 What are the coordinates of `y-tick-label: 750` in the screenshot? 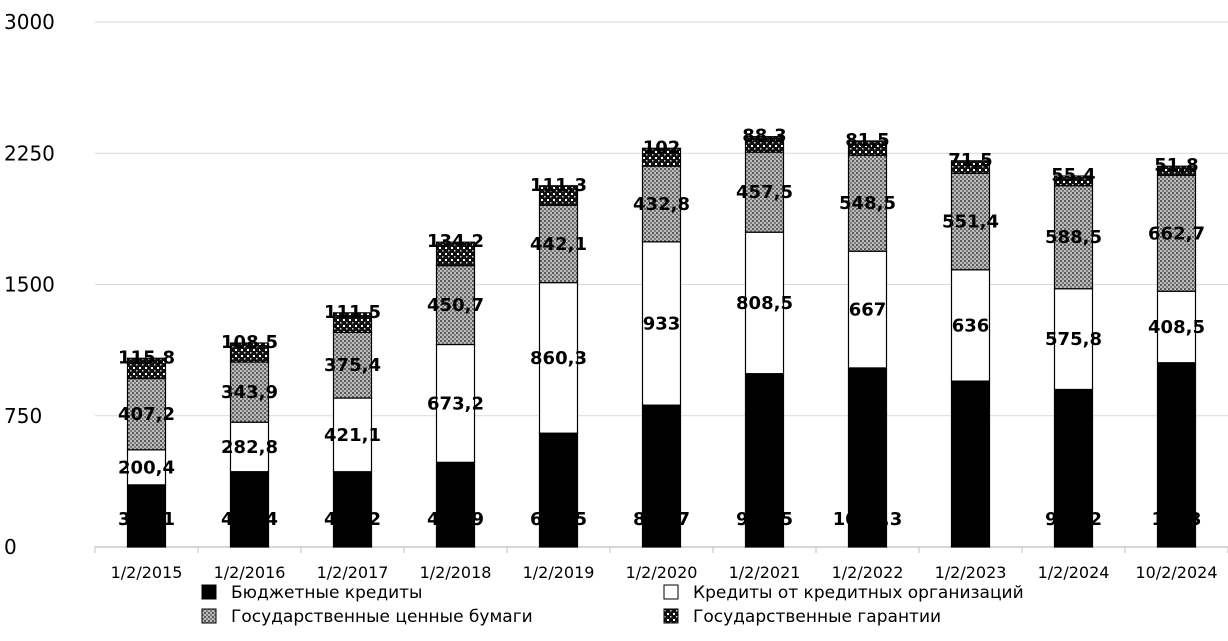 It's located at (23, 416).